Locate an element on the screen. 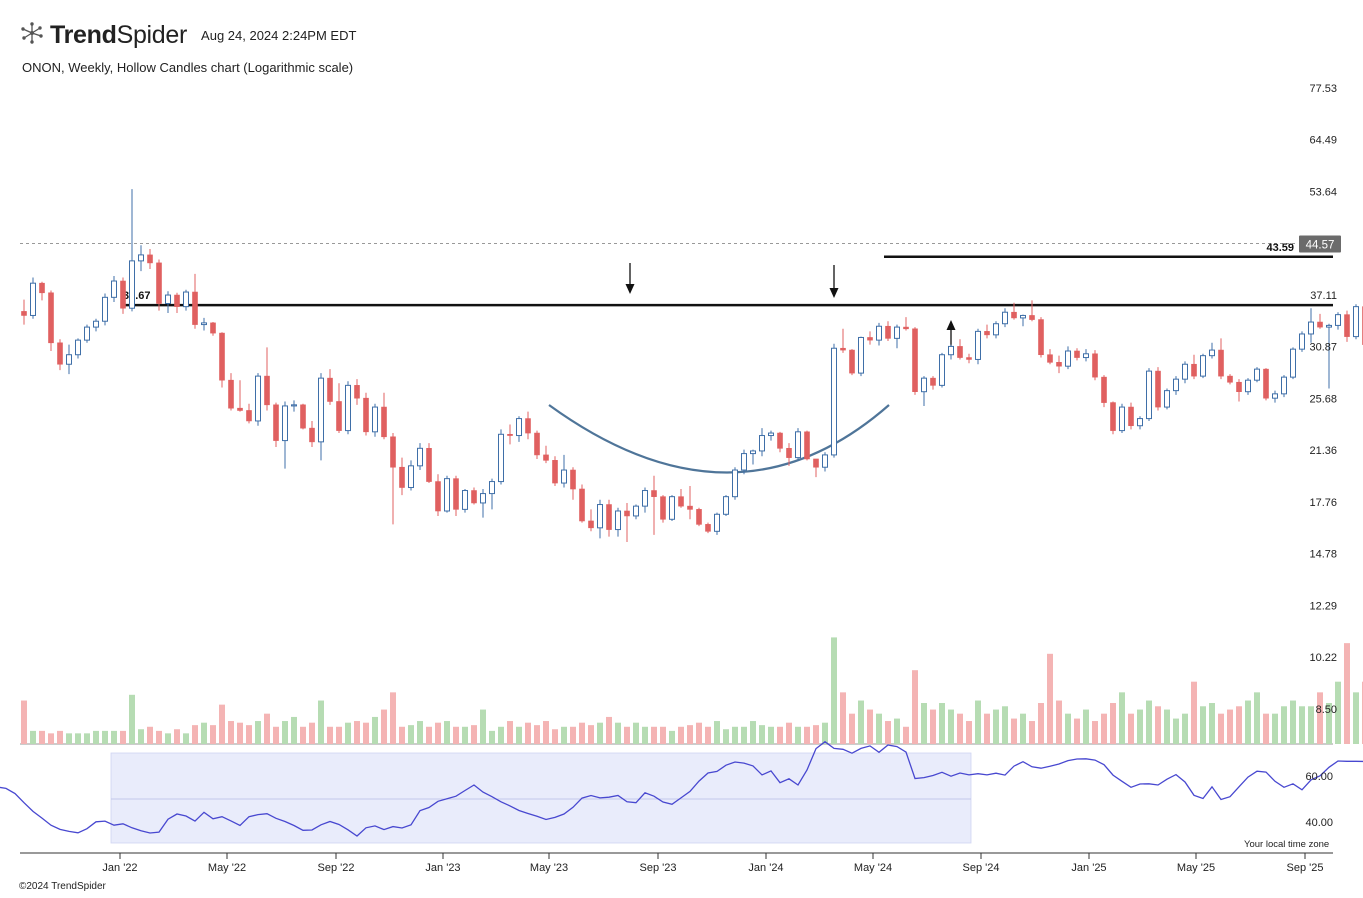  timezone-label: Your local time zone is located at coordinates (1287, 844).